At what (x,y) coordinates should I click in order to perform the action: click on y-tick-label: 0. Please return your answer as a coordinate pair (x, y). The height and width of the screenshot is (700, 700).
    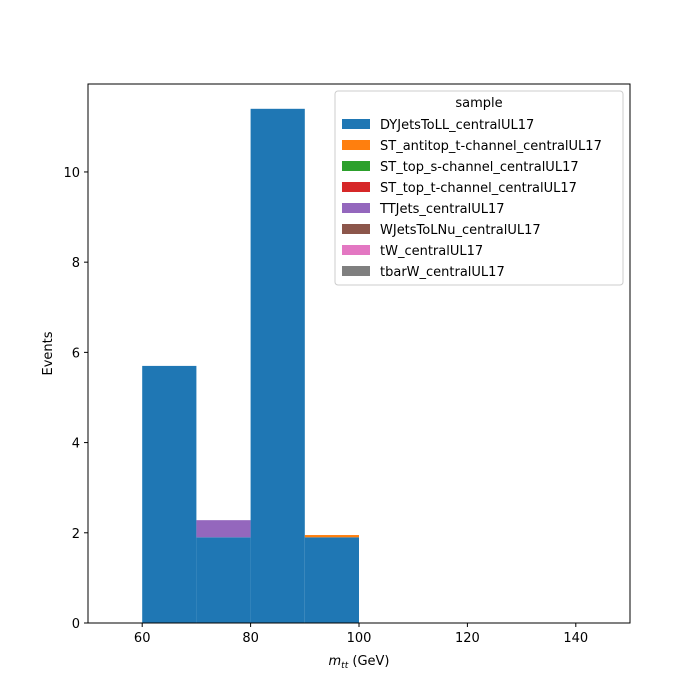
    Looking at the image, I should click on (76, 624).